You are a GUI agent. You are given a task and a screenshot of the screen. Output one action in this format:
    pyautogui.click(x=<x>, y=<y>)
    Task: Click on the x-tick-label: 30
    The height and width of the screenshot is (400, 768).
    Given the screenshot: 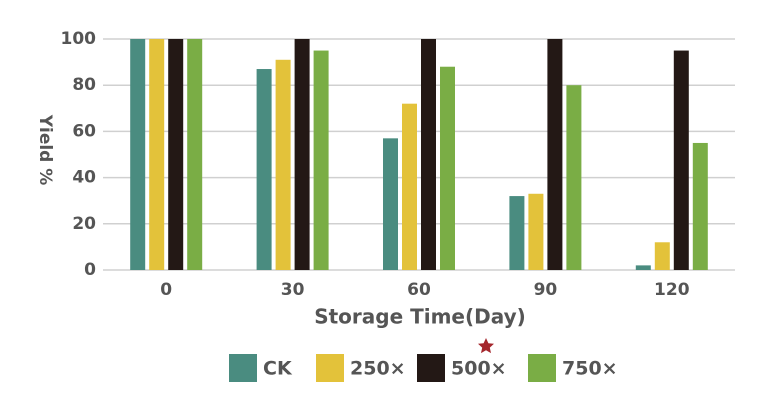 What is the action you would take?
    pyautogui.click(x=293, y=290)
    